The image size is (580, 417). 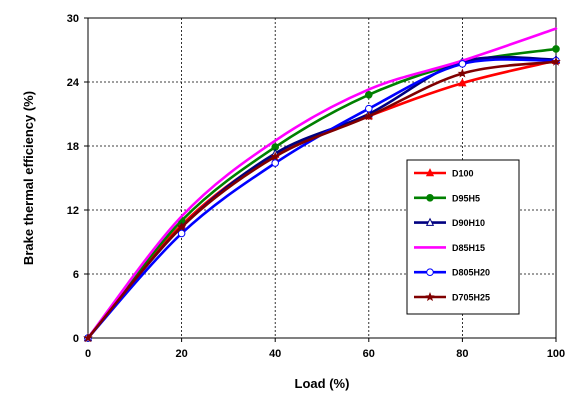 What do you see at coordinates (471, 273) in the screenshot?
I see `legend-label-d805h20: D805H20` at bounding box center [471, 273].